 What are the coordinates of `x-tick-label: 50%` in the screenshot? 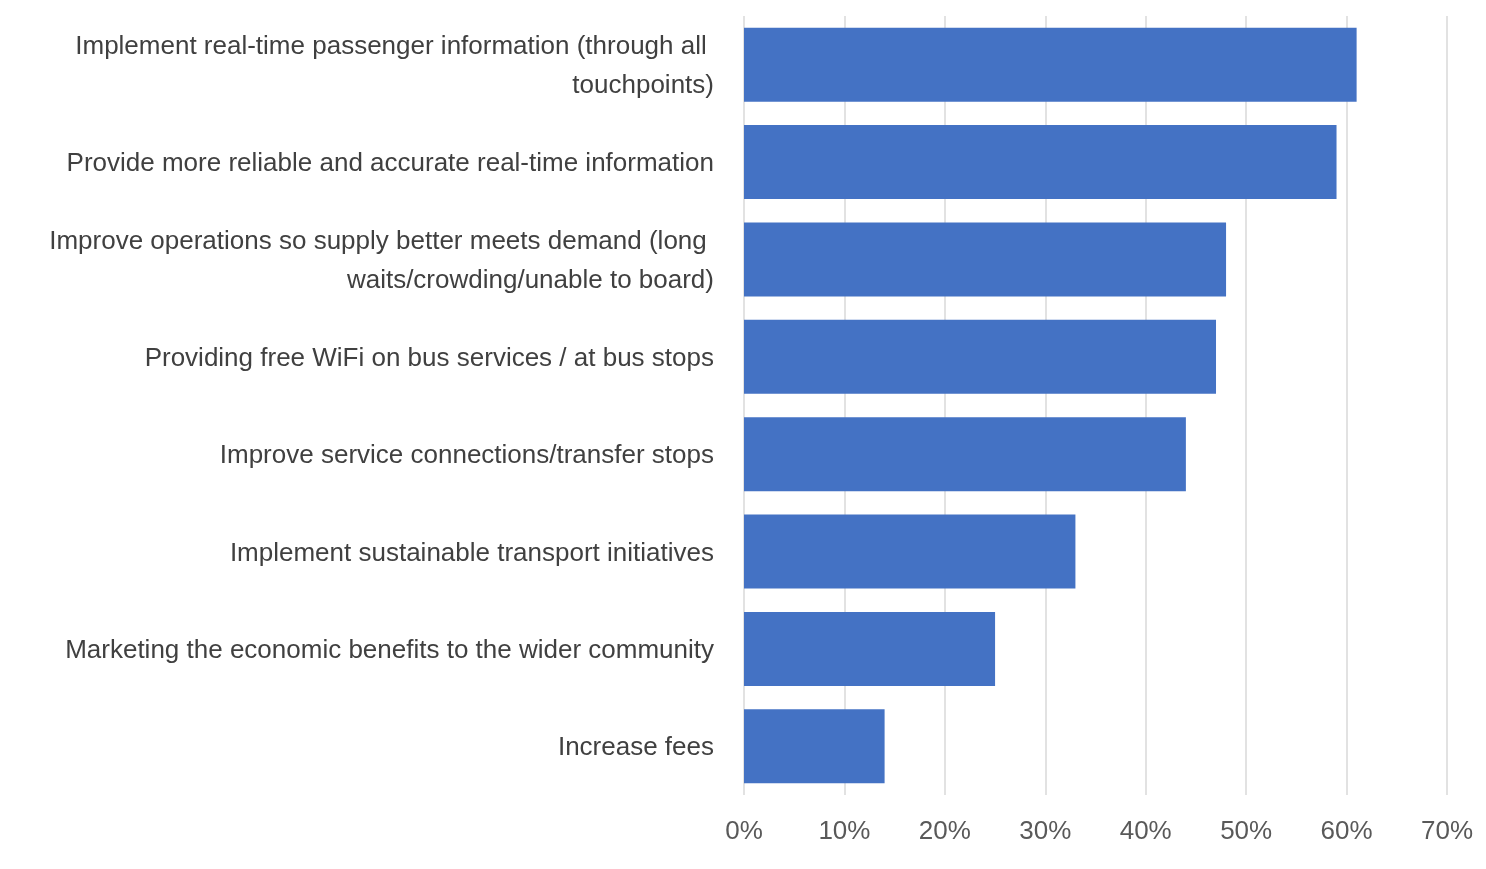 It's located at (1246, 830).